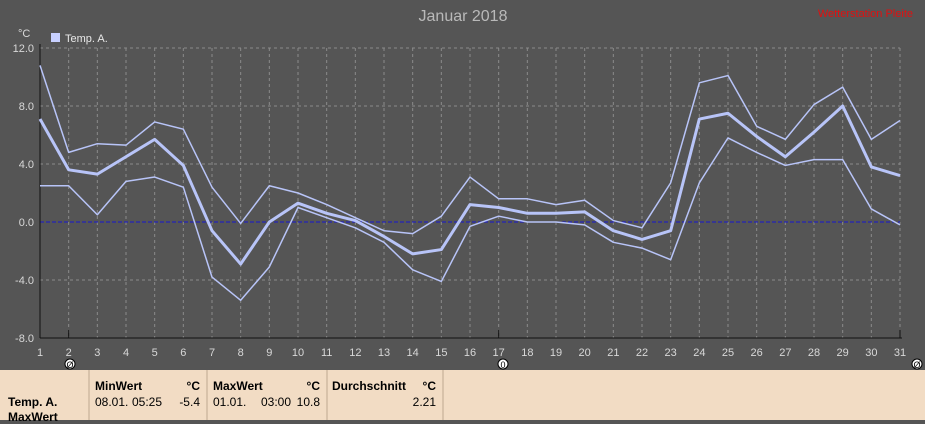 The image size is (925, 424). Describe the element at coordinates (871, 353) in the screenshot. I see `x-tick-label: 30` at that location.